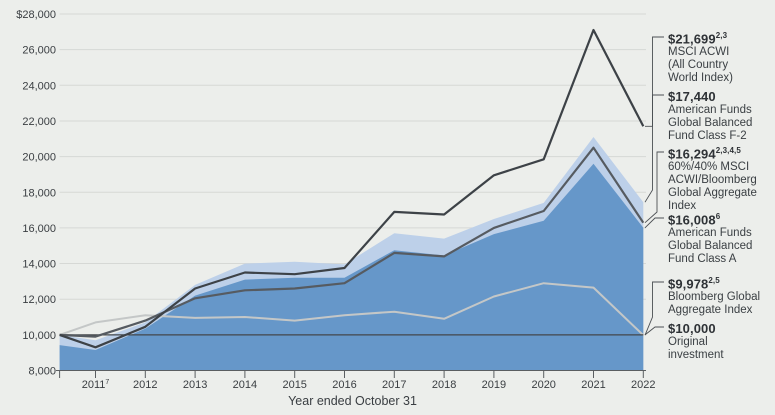 This screenshot has height=415, width=775. What do you see at coordinates (195, 385) in the screenshot?
I see `x-axis-label: 2013` at bounding box center [195, 385].